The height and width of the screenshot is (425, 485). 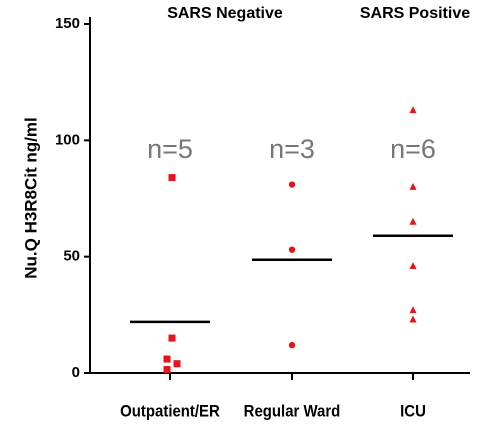 What do you see at coordinates (292, 149) in the screenshot?
I see `annotation: n=3` at bounding box center [292, 149].